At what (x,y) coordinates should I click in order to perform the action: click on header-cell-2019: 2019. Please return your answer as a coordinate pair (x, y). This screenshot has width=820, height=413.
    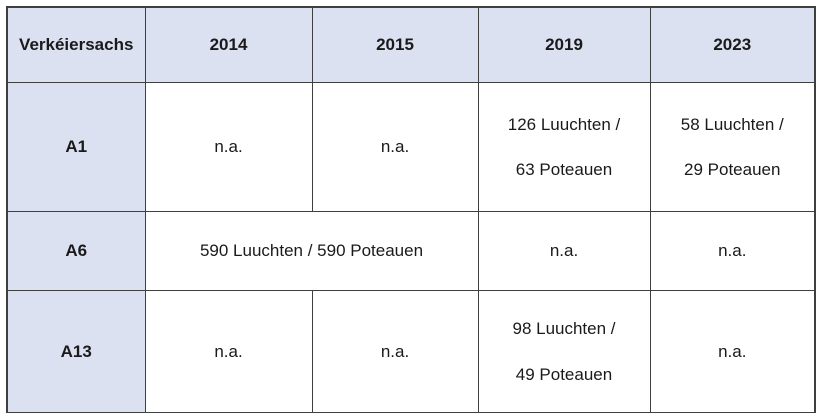
    Looking at the image, I should click on (564, 44).